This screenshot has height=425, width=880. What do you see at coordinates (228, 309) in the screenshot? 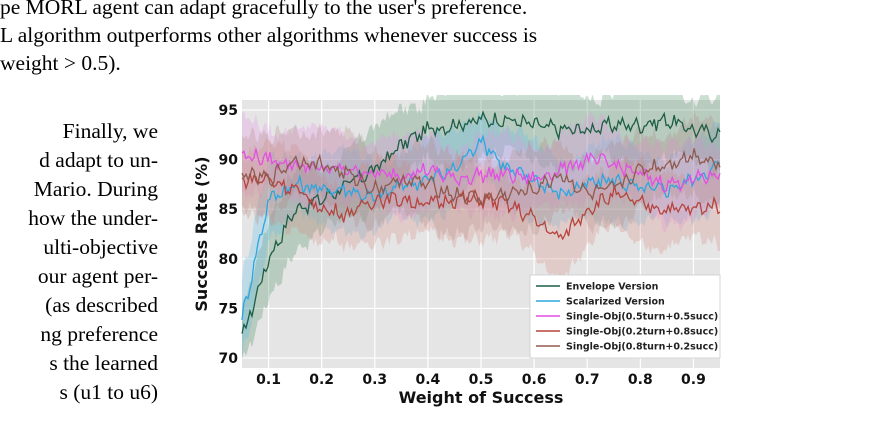
I see `y-tick-label: 75` at bounding box center [228, 309].